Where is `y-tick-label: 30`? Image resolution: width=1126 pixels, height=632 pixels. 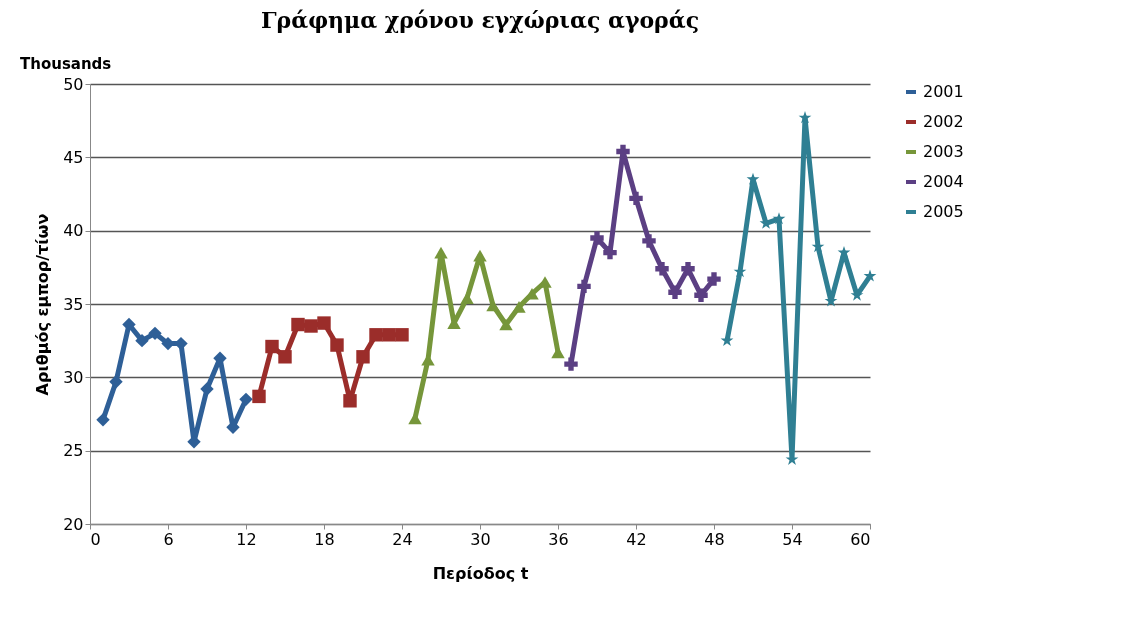 y-tick-label: 30 is located at coordinates (73, 377).